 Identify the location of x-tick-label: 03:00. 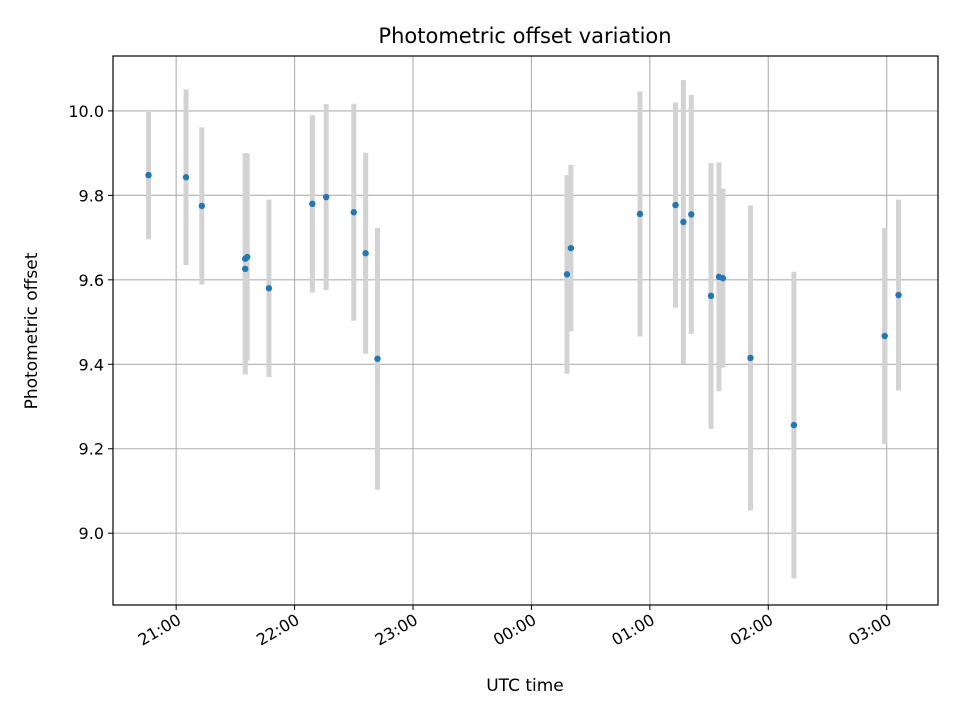
(869, 630).